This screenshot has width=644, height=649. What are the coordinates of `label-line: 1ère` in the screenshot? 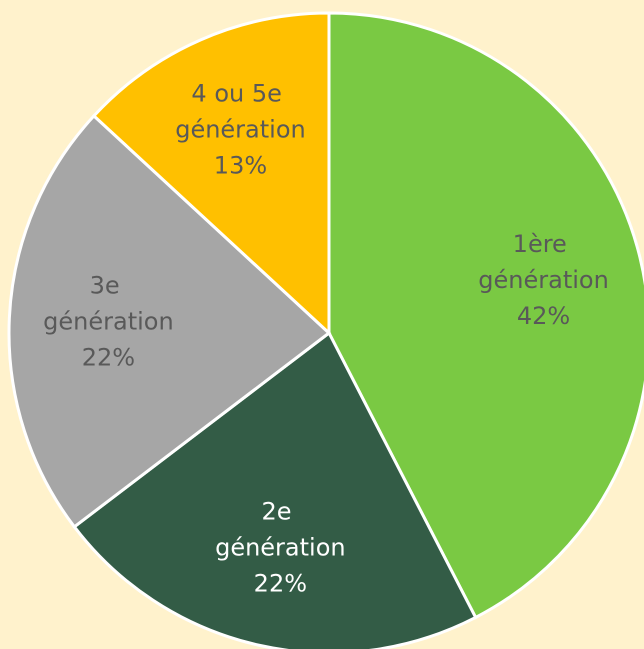 It's located at (544, 244).